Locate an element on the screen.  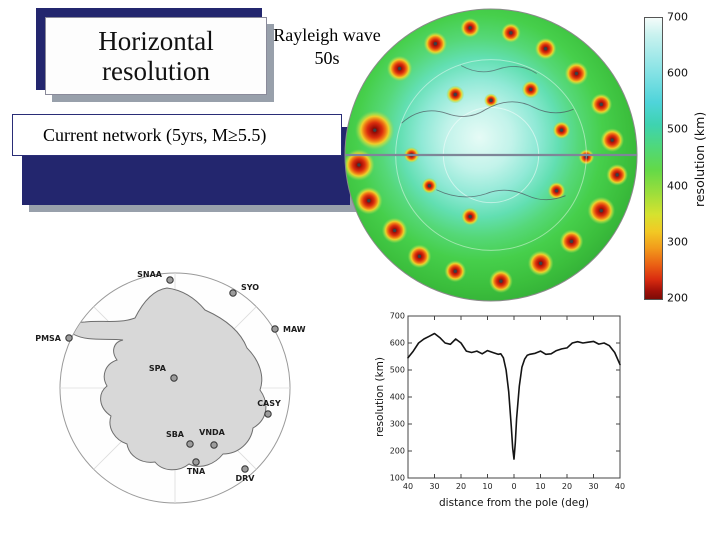
page-title: Horizontal resolution is located at coordinates (156, 56).